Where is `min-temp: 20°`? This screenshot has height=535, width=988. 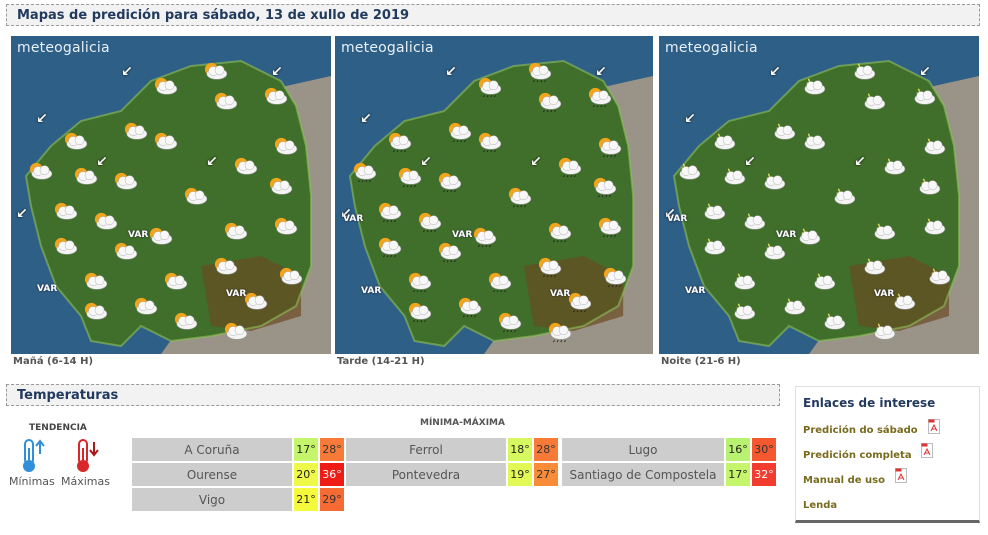 min-temp: 20° is located at coordinates (306, 474).